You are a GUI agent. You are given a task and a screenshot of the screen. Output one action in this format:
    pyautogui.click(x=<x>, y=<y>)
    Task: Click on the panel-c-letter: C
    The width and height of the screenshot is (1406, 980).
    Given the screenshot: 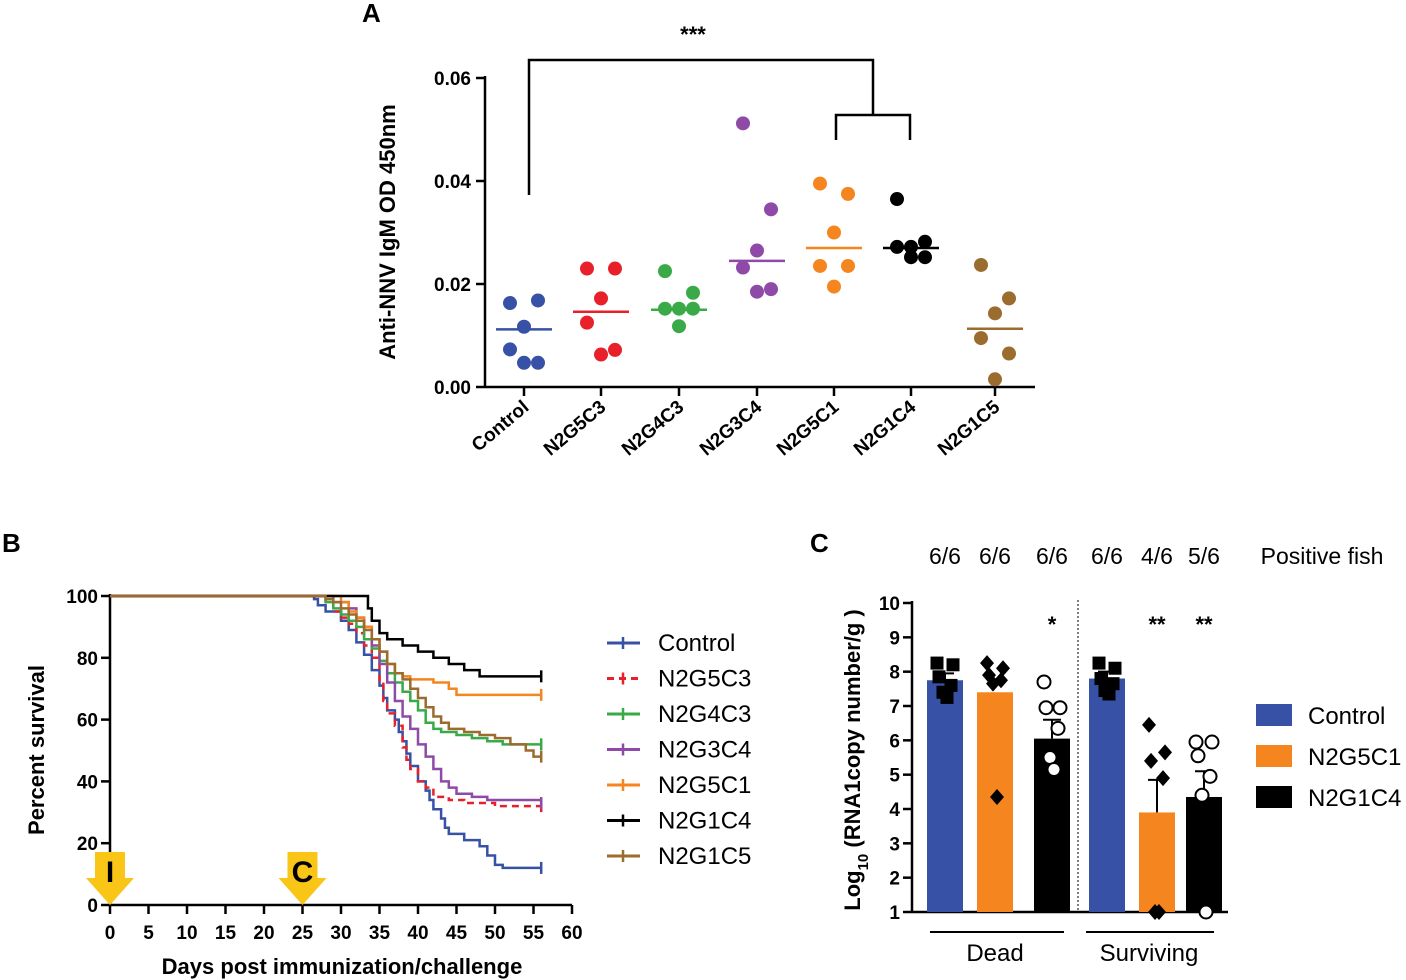 What is the action you would take?
    pyautogui.click(x=819, y=543)
    